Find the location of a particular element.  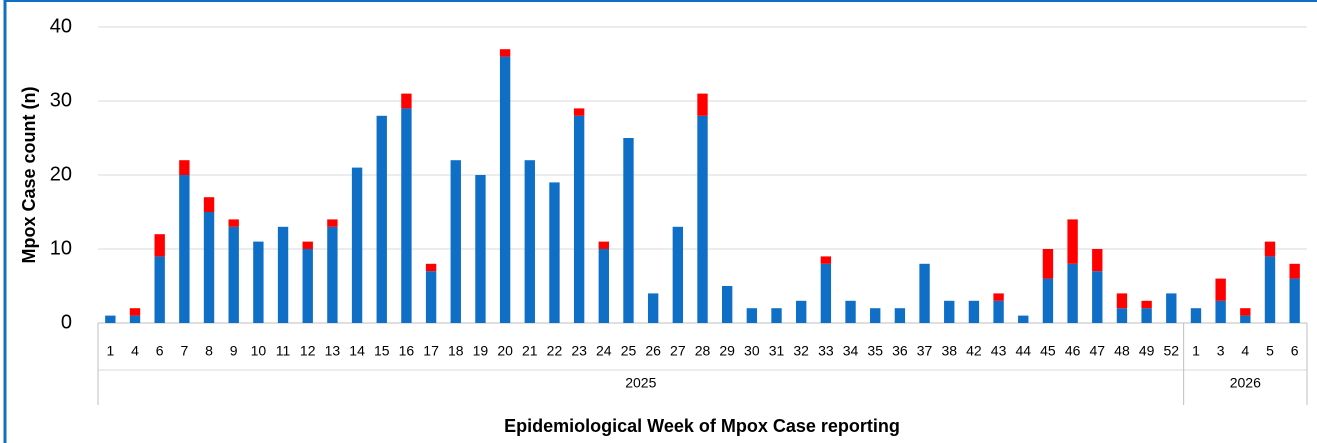

x-tick-label: 47 is located at coordinates (1097, 351).